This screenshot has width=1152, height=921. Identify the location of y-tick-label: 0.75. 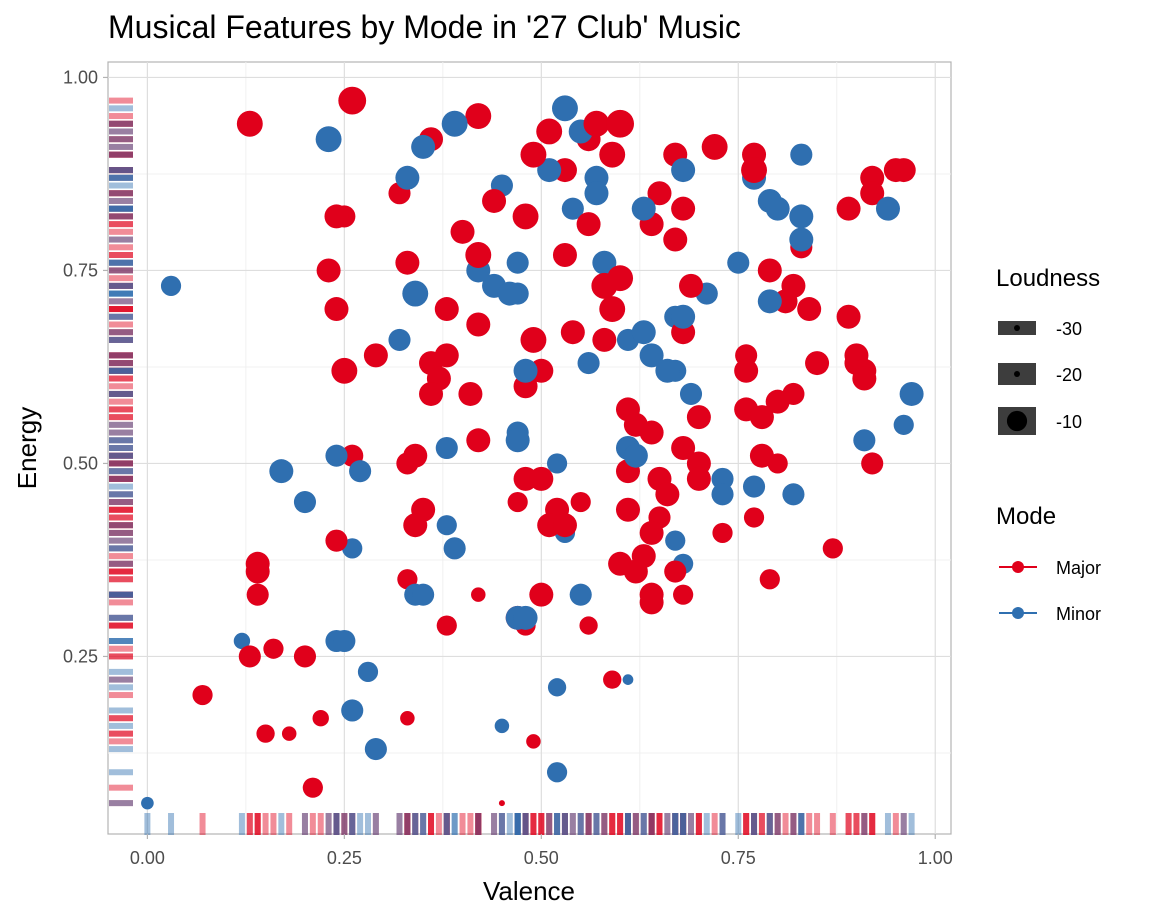
(80, 270).